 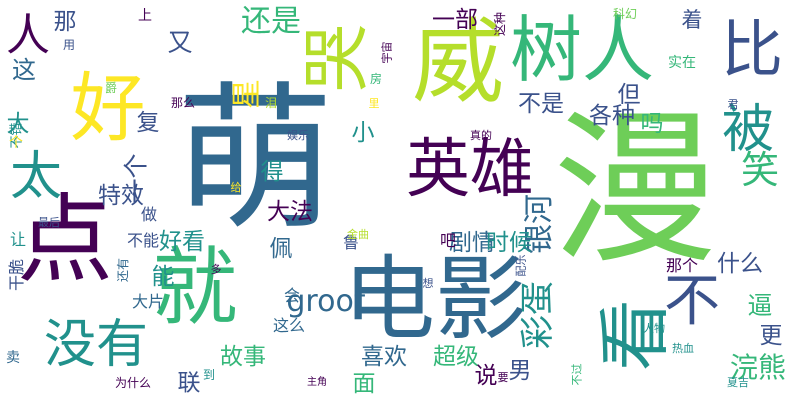 What do you see at coordinates (447, 240) in the screenshot?
I see `word-cloud-term: 吧` at bounding box center [447, 240].